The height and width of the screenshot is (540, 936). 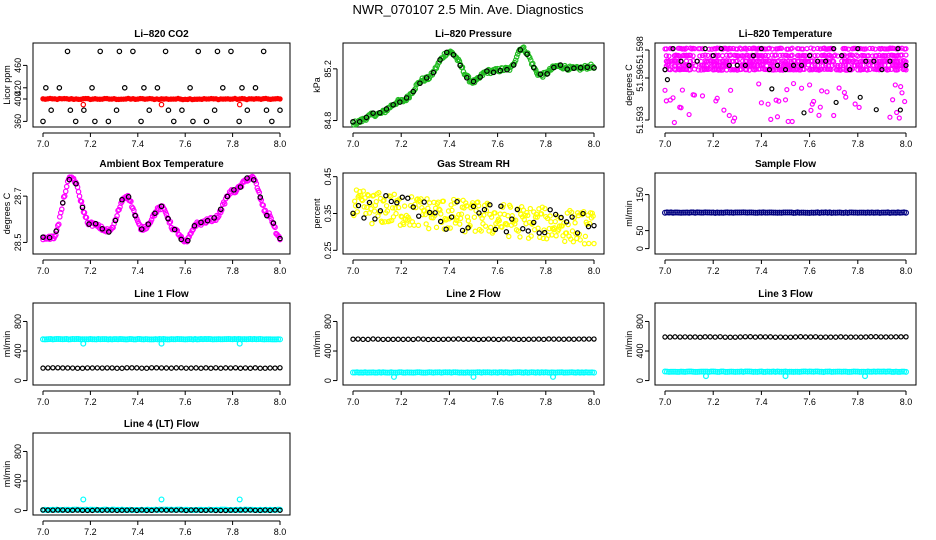 What do you see at coordinates (473, 217) in the screenshot?
I see `data-marks` at bounding box center [473, 217].